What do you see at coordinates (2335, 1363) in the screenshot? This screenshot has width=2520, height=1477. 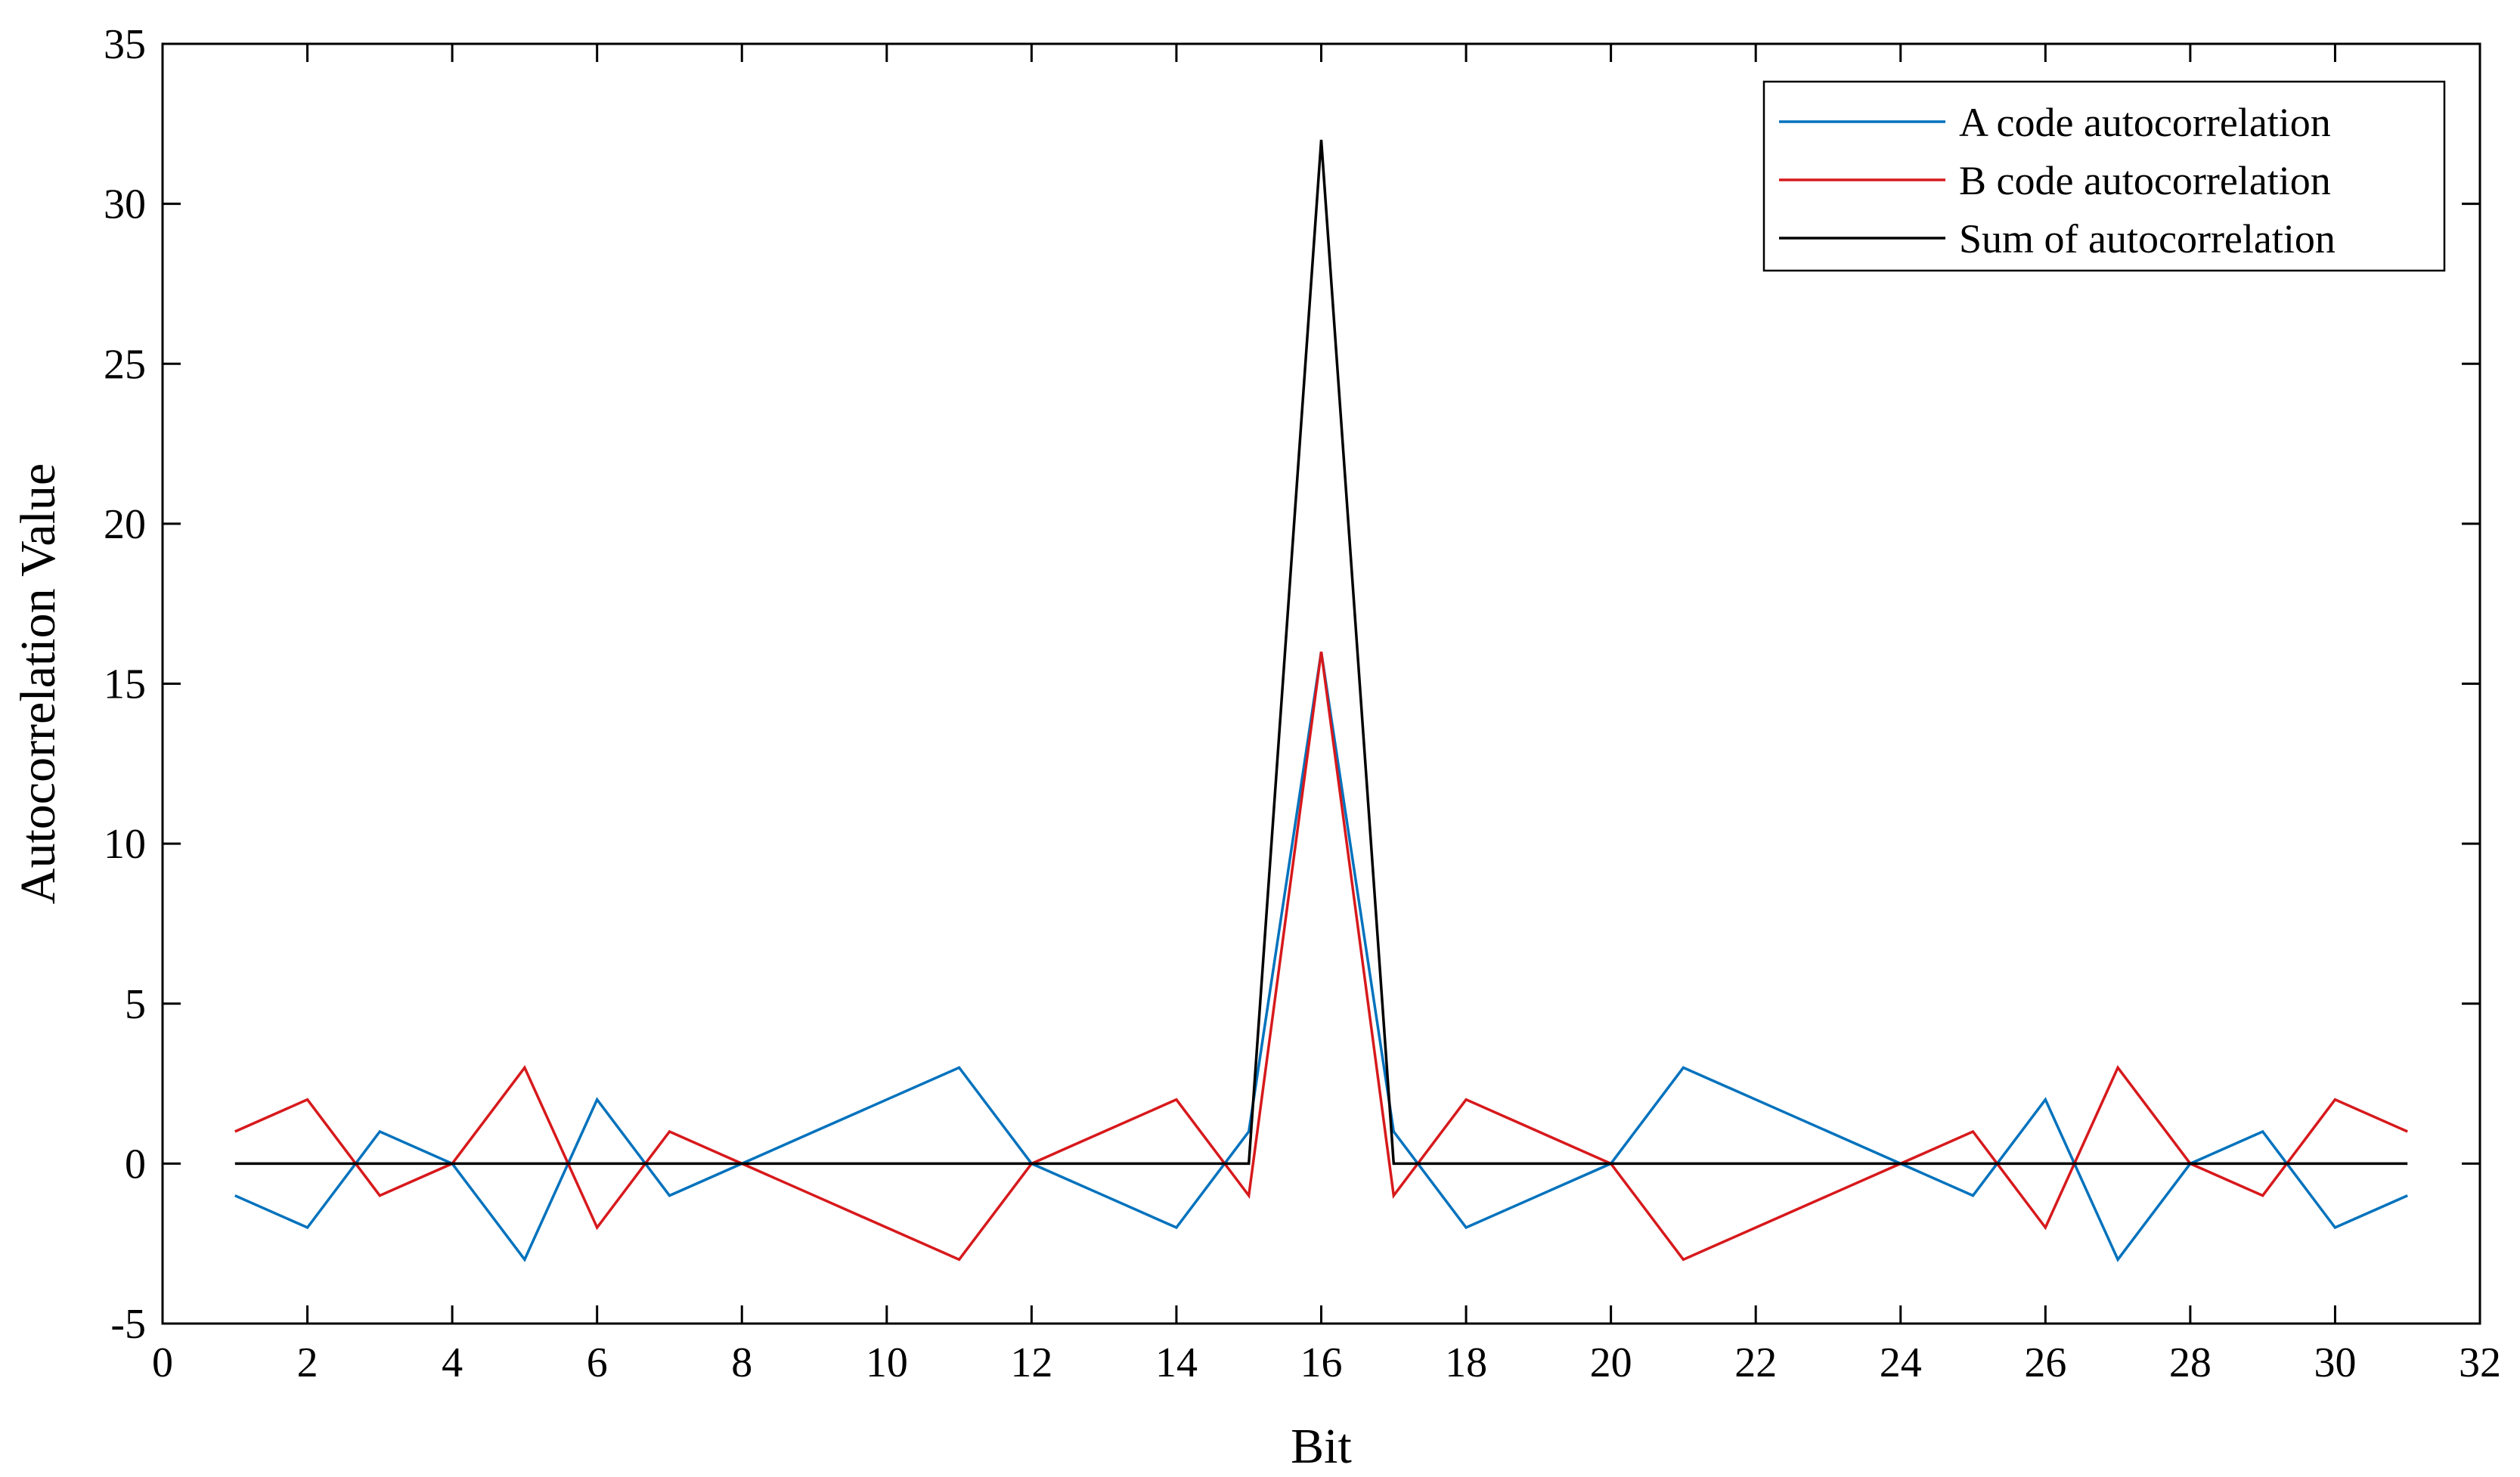 I see `x-tick-label: 30` at bounding box center [2335, 1363].